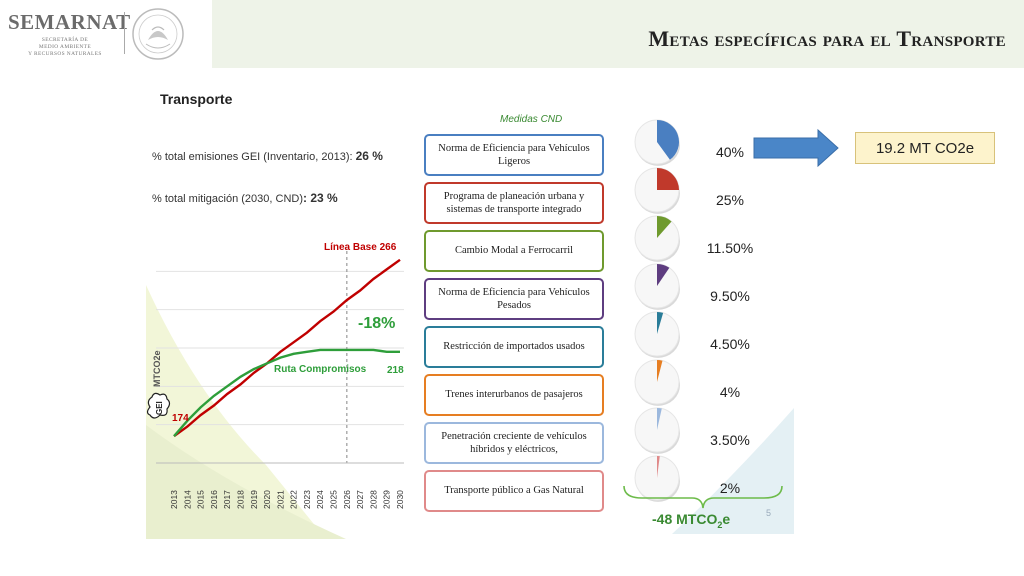 The image size is (1024, 576). I want to click on measures-label: Medidas CND, so click(531, 119).